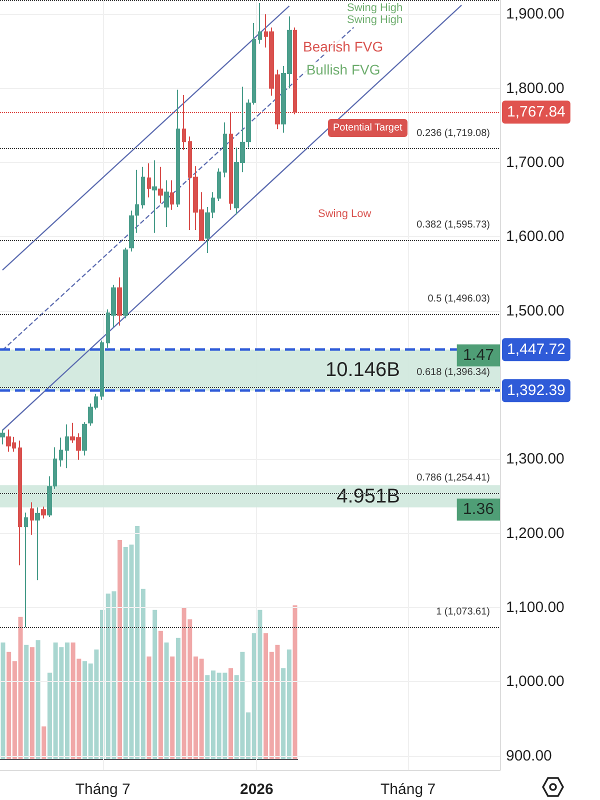 The width and height of the screenshot is (600, 800). I want to click on ref-line-label: 1,447.72, so click(536, 349).